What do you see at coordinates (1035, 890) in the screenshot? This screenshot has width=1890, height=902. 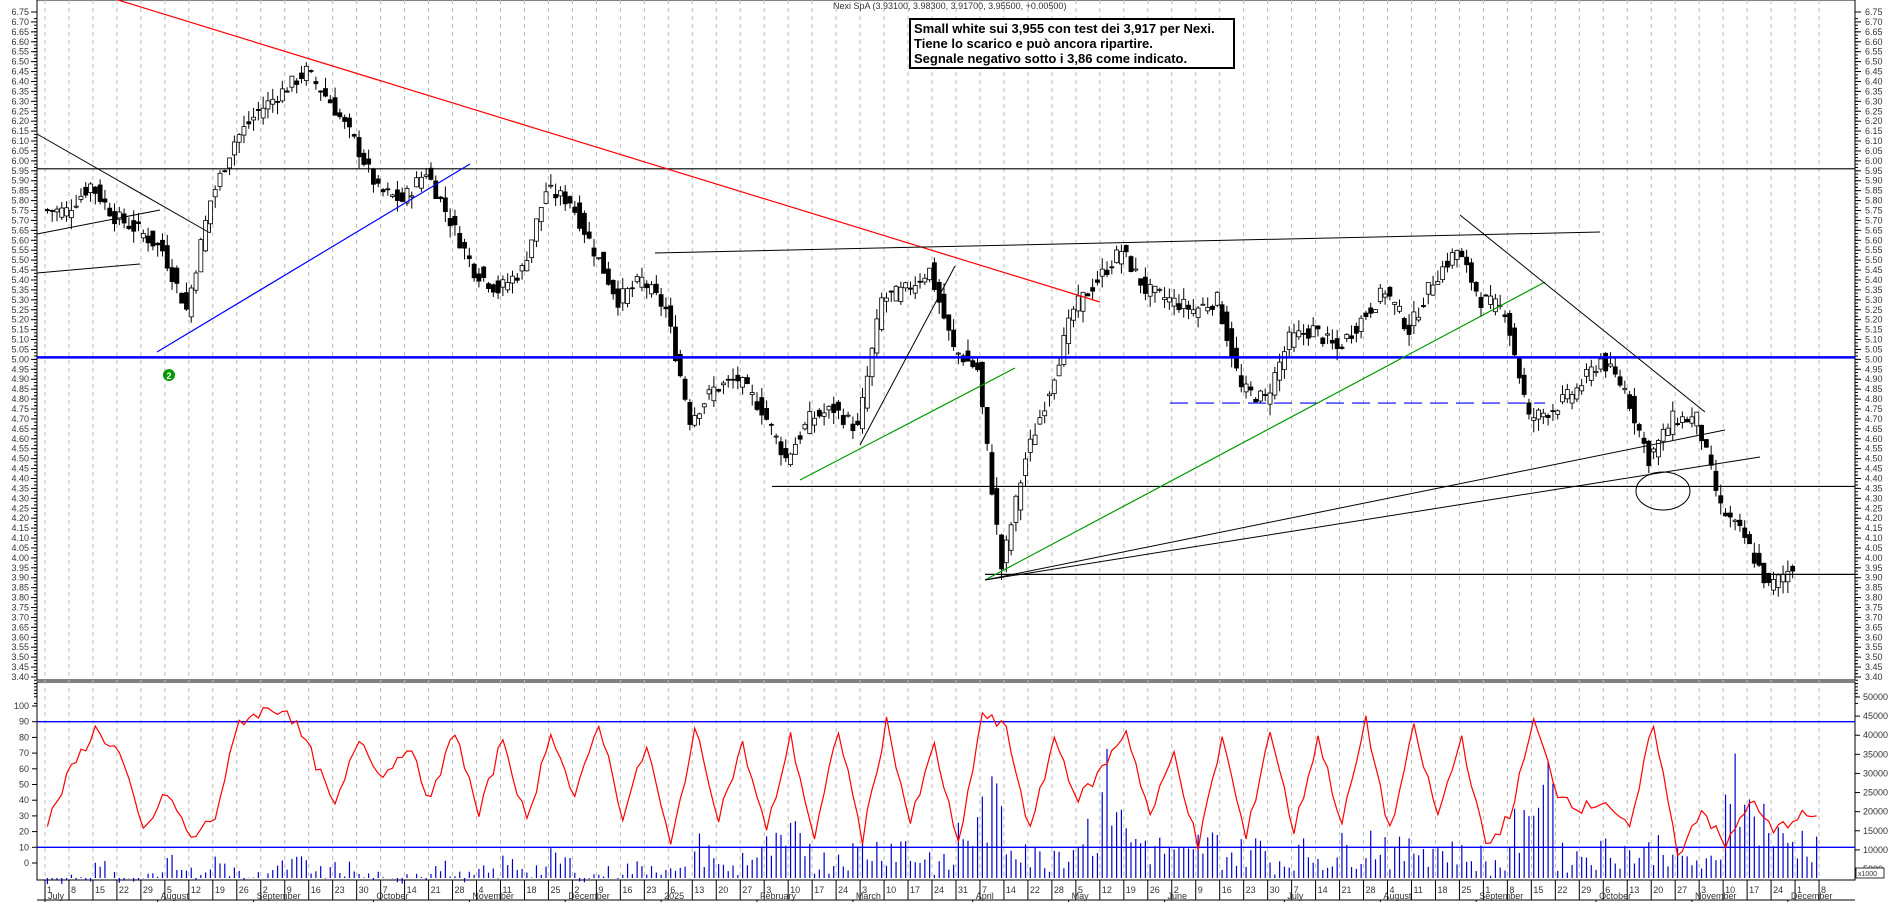 I see `week-tick-label: 22` at bounding box center [1035, 890].